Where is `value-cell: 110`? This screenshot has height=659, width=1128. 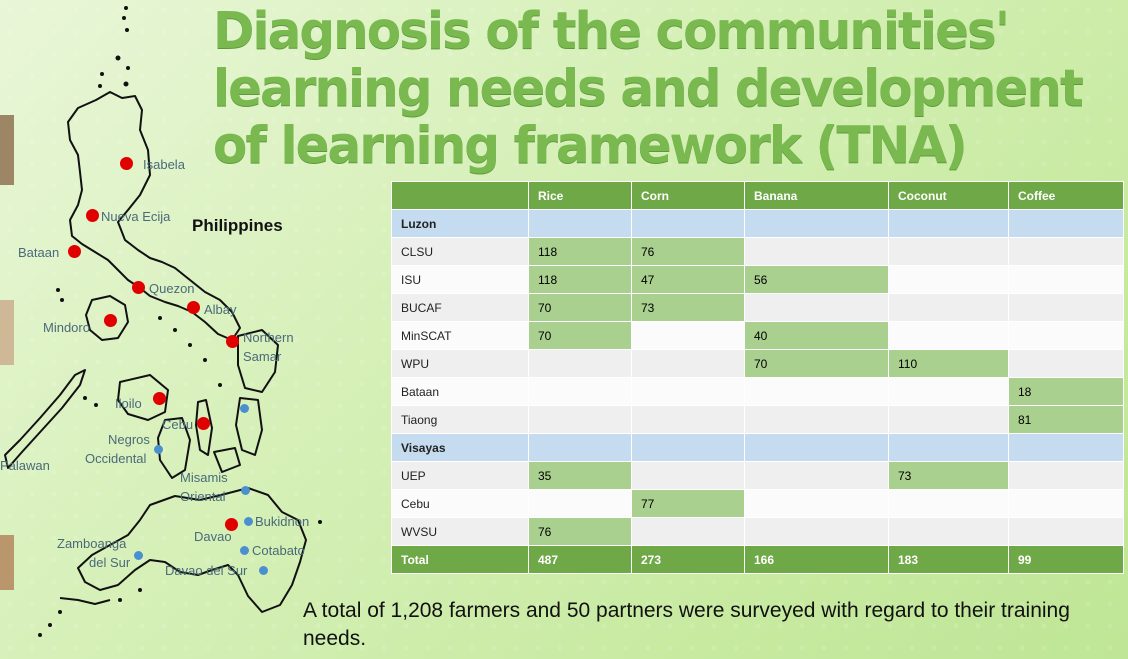 value-cell: 110 is located at coordinates (948, 363).